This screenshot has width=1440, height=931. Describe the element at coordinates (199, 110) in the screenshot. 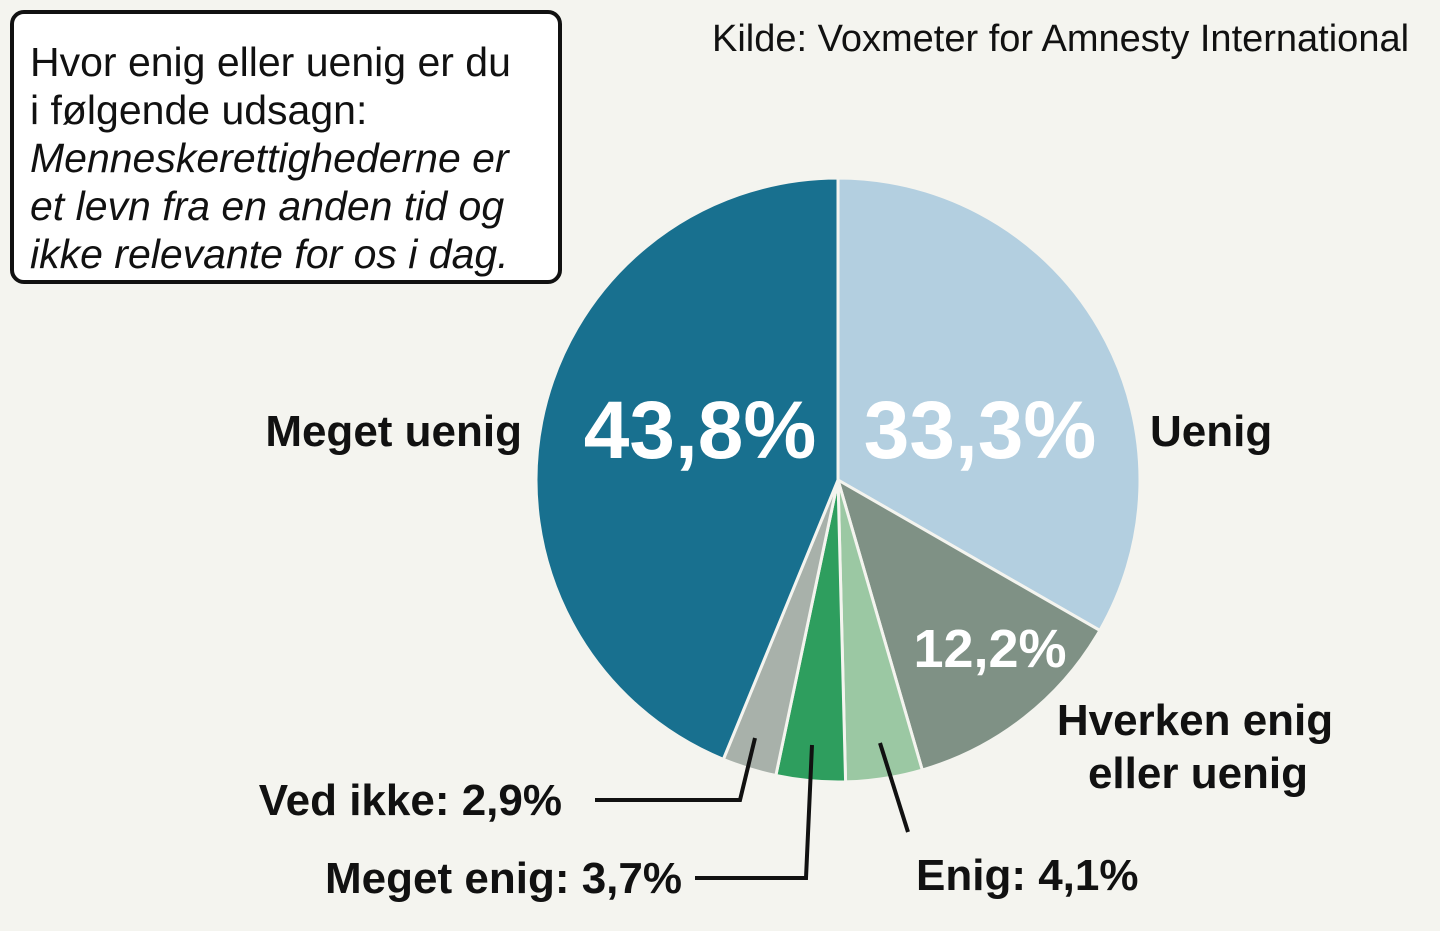

I see `question-line-2: i følgende udsagn:` at that location.